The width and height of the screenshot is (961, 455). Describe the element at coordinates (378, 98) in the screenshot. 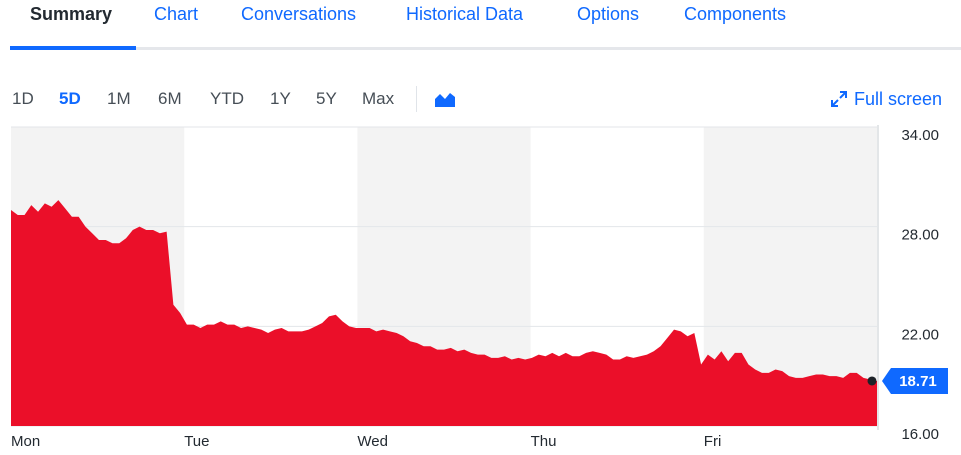

I see `range-max-button: Max` at that location.